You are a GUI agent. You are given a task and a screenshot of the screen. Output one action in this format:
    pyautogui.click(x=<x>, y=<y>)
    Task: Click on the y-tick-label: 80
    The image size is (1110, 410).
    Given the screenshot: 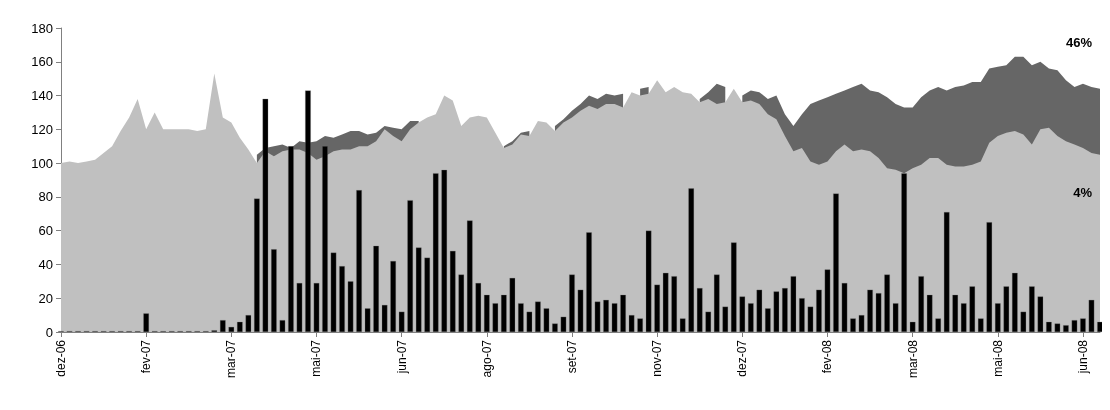 What is the action you would take?
    pyautogui.click(x=45, y=197)
    